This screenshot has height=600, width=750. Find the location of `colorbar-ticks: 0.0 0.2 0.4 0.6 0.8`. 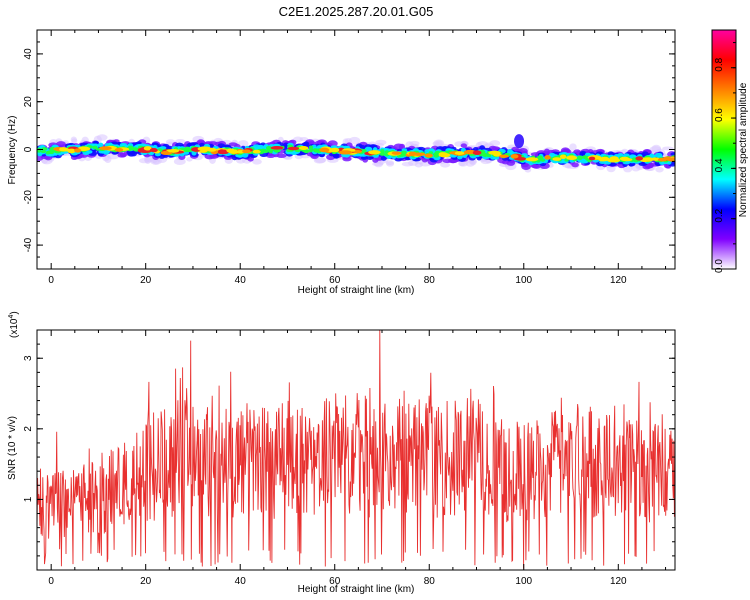

colorbar-ticks: 0.0 0.2 0.4 0.6 0.8 is located at coordinates (725, 157).